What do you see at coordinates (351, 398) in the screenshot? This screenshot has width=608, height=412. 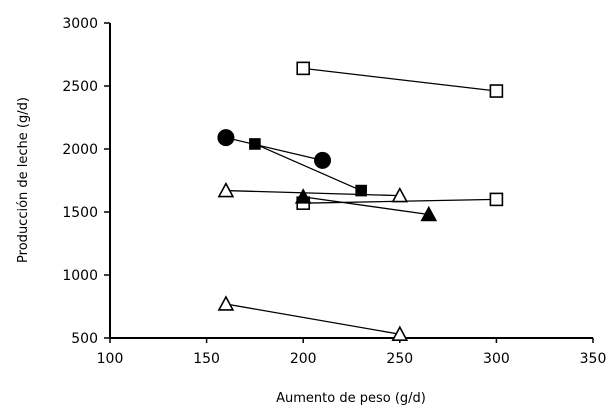 I see `x-axis-title: Aumento de peso (g/d)` at bounding box center [351, 398].